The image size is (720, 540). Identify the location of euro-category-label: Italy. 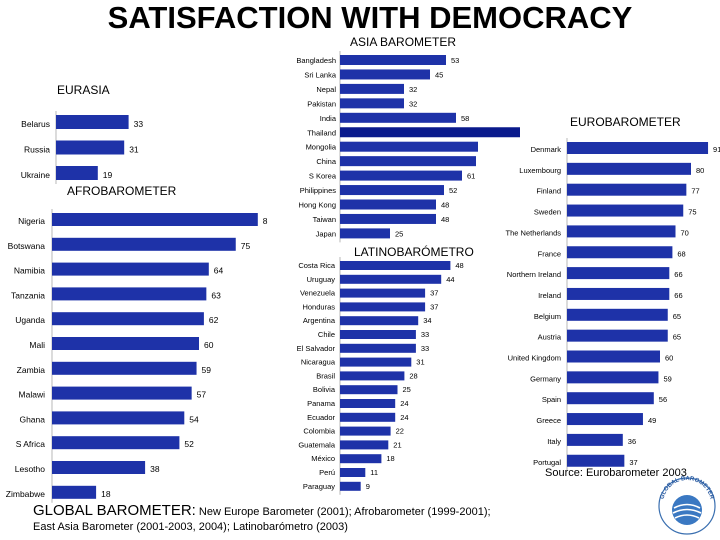
(554, 441).